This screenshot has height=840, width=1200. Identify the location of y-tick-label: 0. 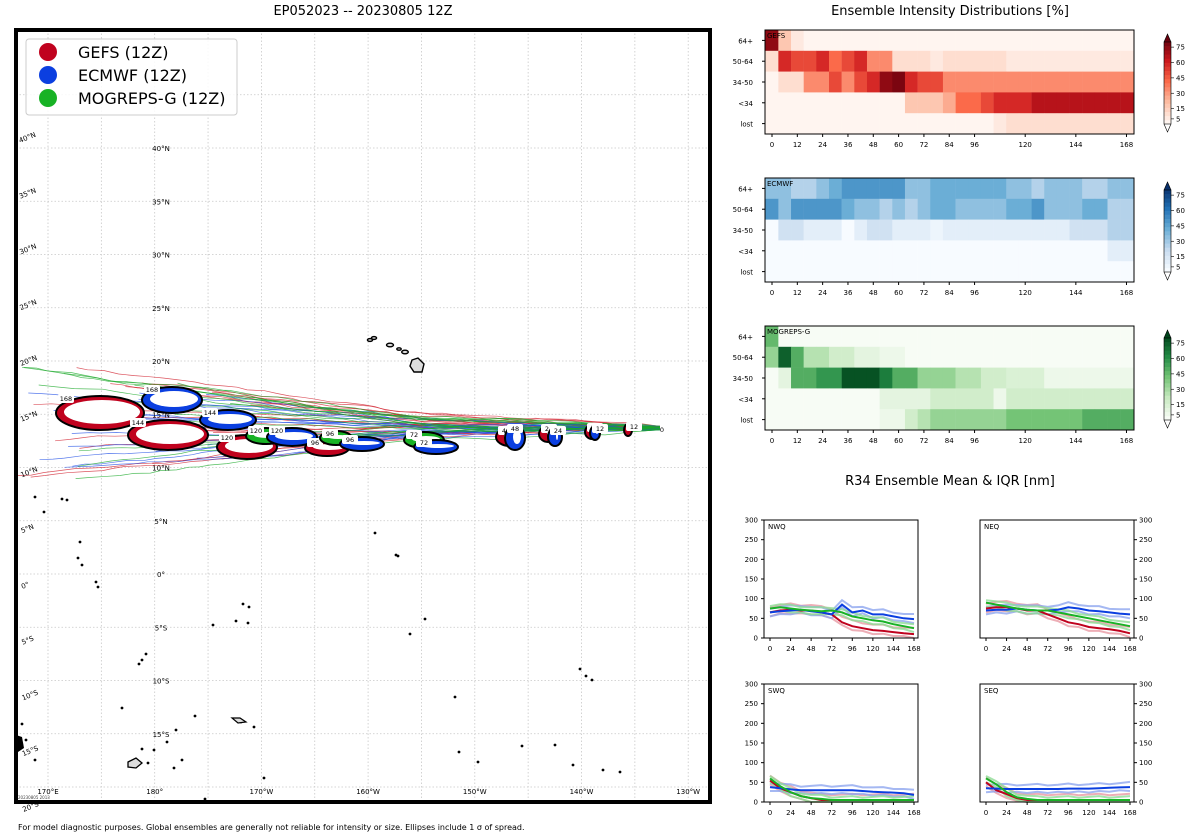
(1141, 639).